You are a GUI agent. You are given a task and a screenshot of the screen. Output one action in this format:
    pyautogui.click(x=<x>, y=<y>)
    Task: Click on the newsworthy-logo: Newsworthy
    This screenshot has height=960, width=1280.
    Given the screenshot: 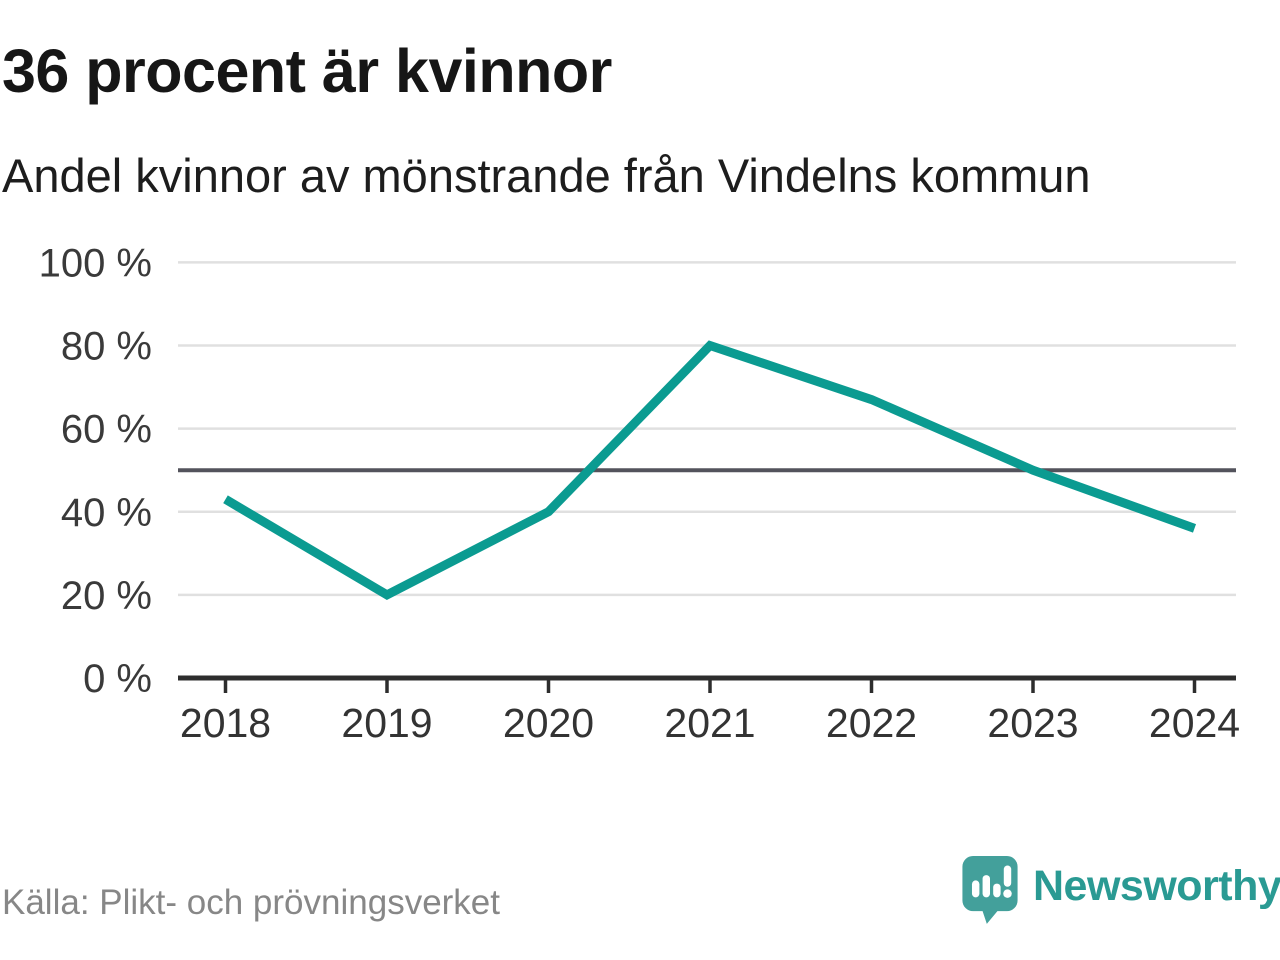 What is the action you would take?
    pyautogui.click(x=1121, y=891)
    